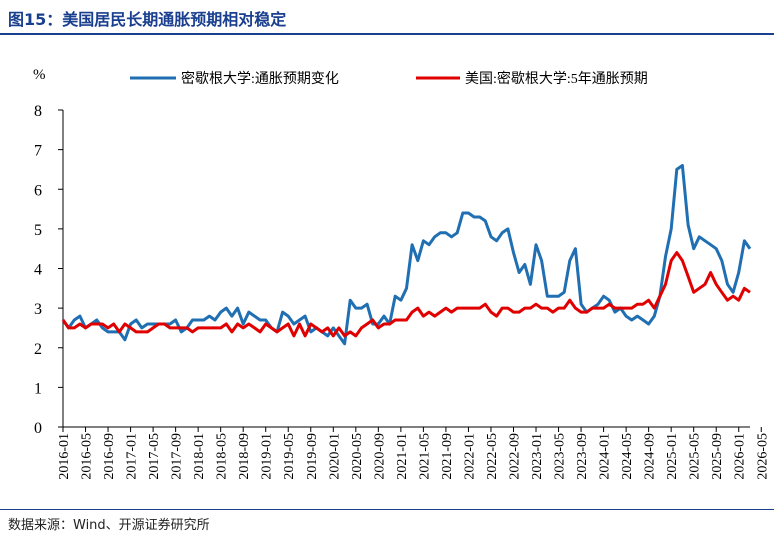 Image resolution: width=774 pixels, height=537 pixels. Describe the element at coordinates (312, 456) in the screenshot. I see `x-tick-label: 2019-09` at that location.